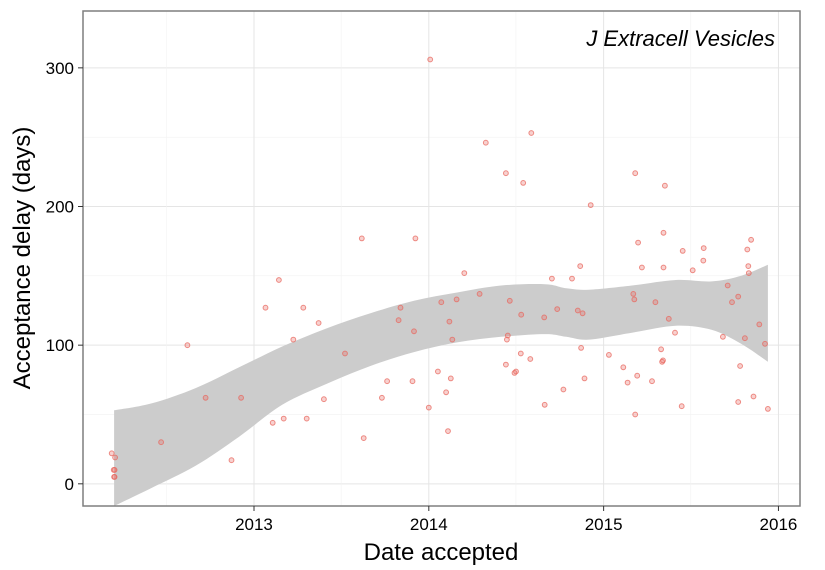  What do you see at coordinates (429, 524) in the screenshot?
I see `x-tick-label: 2014` at bounding box center [429, 524].